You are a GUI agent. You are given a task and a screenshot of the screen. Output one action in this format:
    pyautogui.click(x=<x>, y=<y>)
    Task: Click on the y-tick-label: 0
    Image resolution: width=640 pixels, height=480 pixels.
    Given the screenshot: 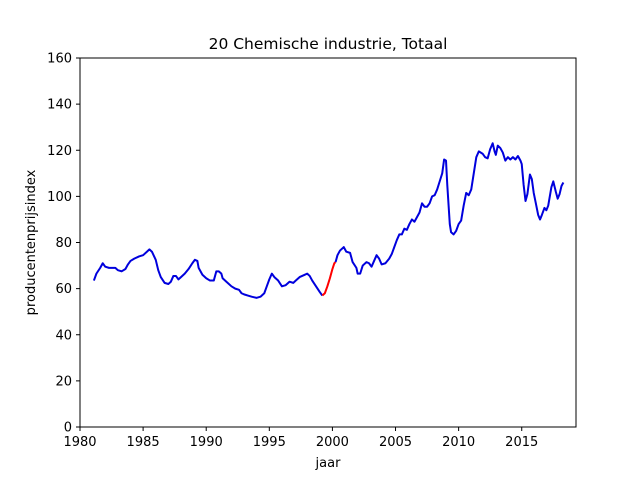 What is the action you would take?
    pyautogui.click(x=68, y=428)
    